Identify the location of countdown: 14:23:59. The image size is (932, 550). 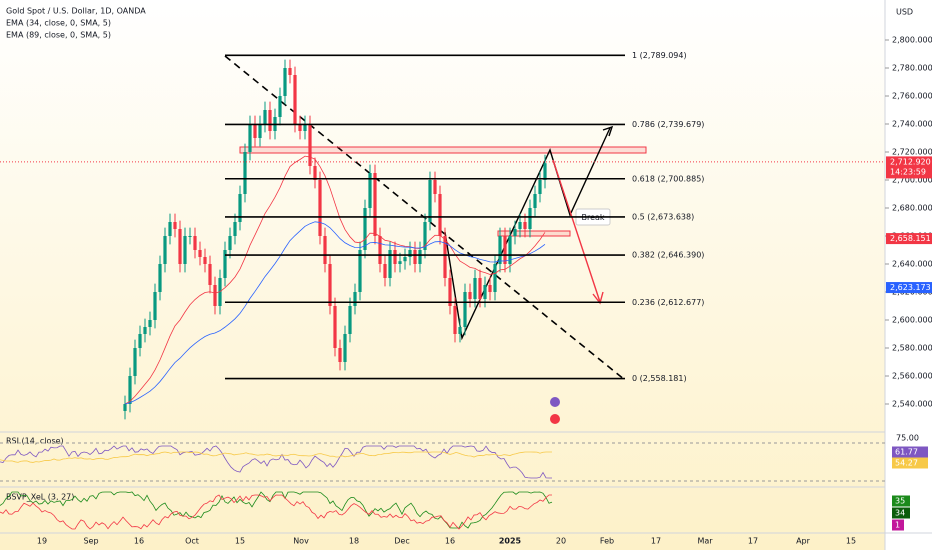
(908, 171).